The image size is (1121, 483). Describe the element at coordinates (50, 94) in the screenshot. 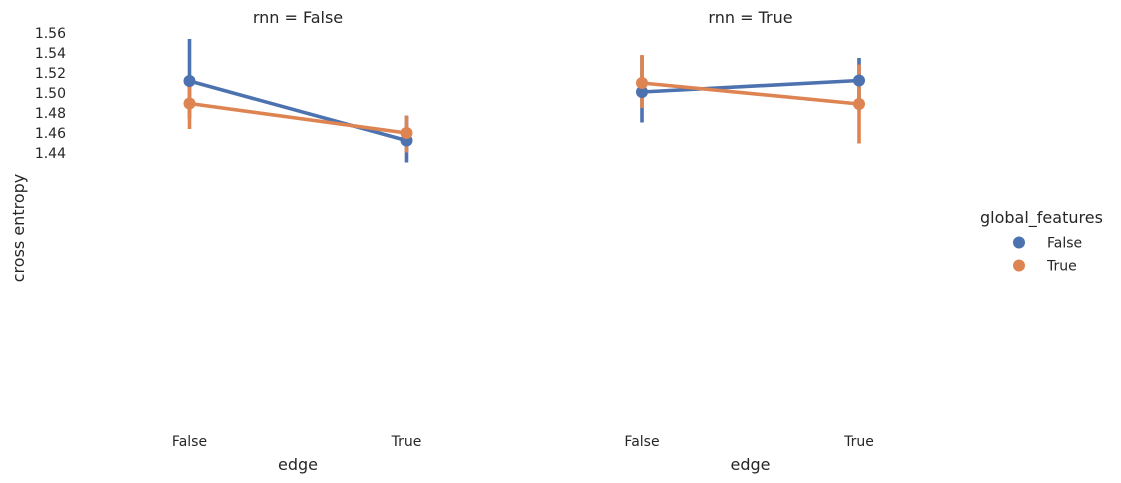

I see `y-tick-label: 1.50` at that location.